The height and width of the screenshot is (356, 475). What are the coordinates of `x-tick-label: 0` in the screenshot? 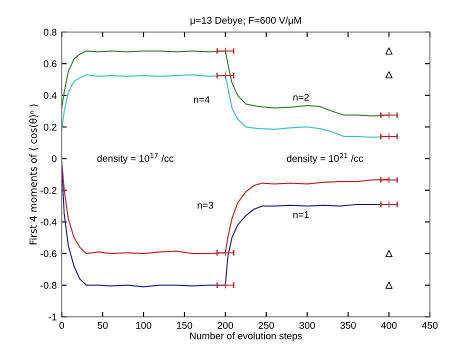 It's located at (61, 325).